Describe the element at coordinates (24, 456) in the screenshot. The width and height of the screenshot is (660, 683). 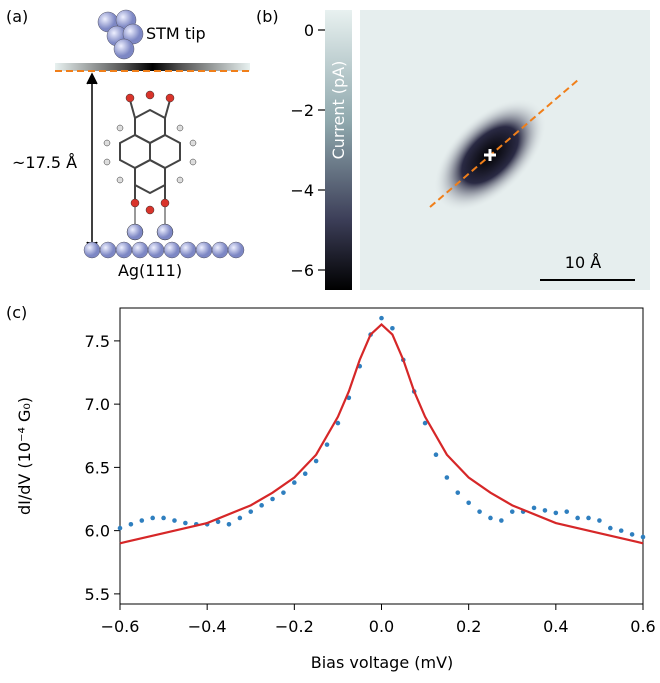
I see `y-axis-label: dI/dV (10⁻⁴ G₀)` at that location.